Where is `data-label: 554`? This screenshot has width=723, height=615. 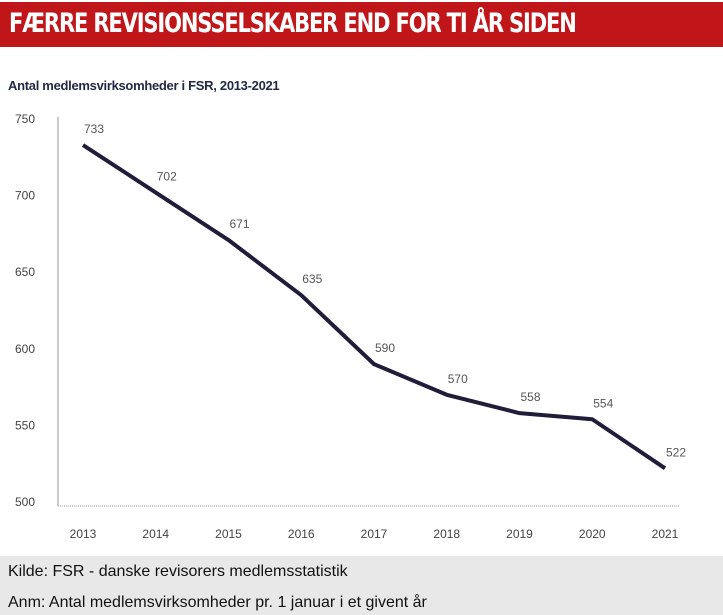
data-label: 554 is located at coordinates (603, 403).